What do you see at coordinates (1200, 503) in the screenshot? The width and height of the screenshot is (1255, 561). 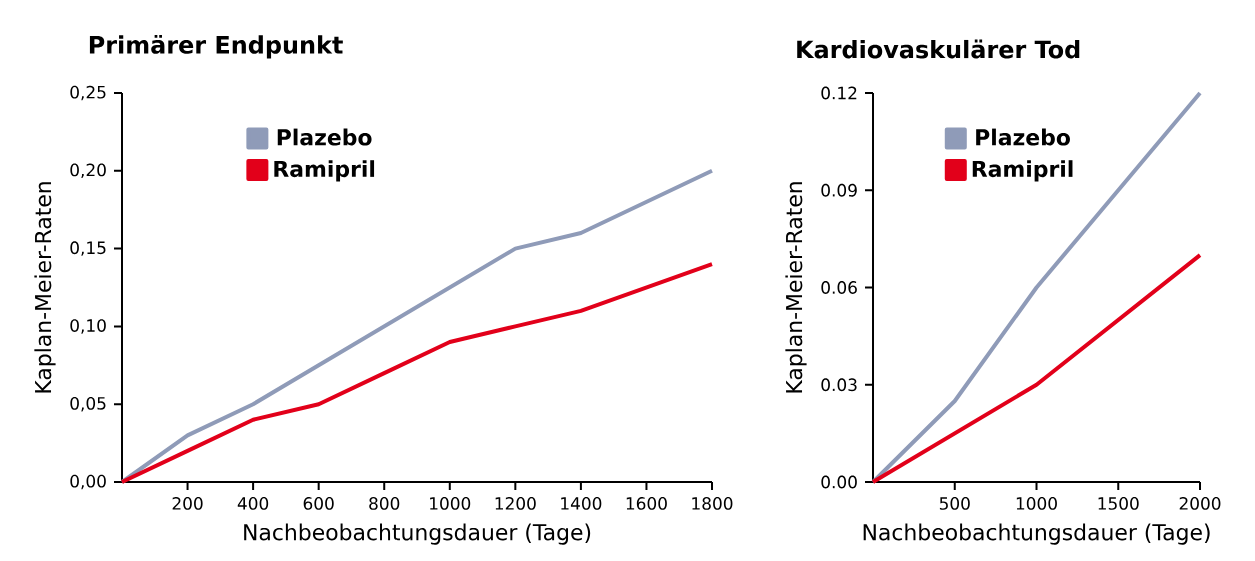 I see `x-tick-label: 2000` at bounding box center [1200, 503].